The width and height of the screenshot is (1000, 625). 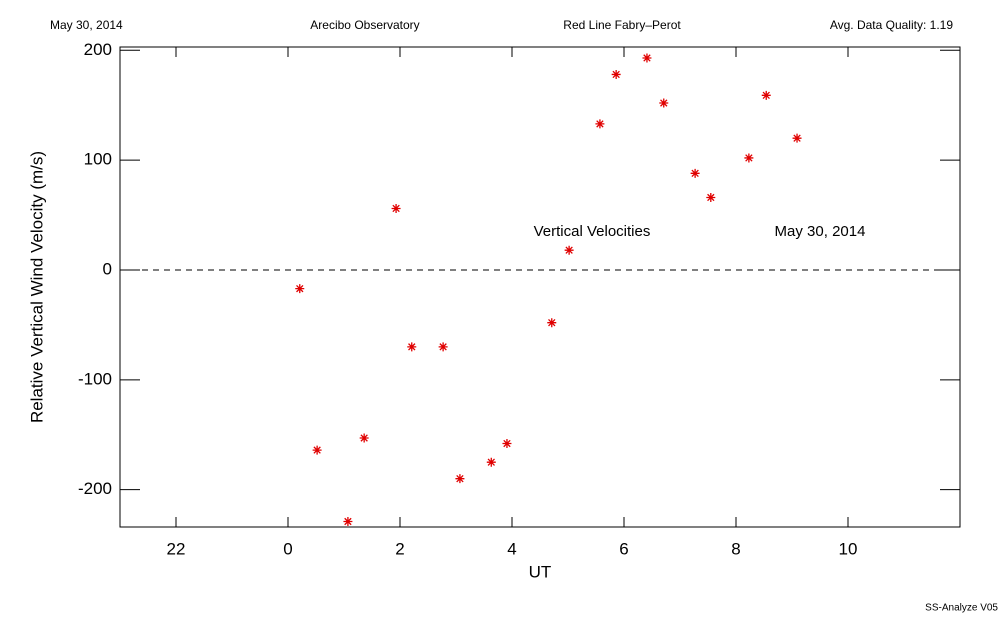 What do you see at coordinates (287, 548) in the screenshot?
I see `x-tick-label: 0` at bounding box center [287, 548].